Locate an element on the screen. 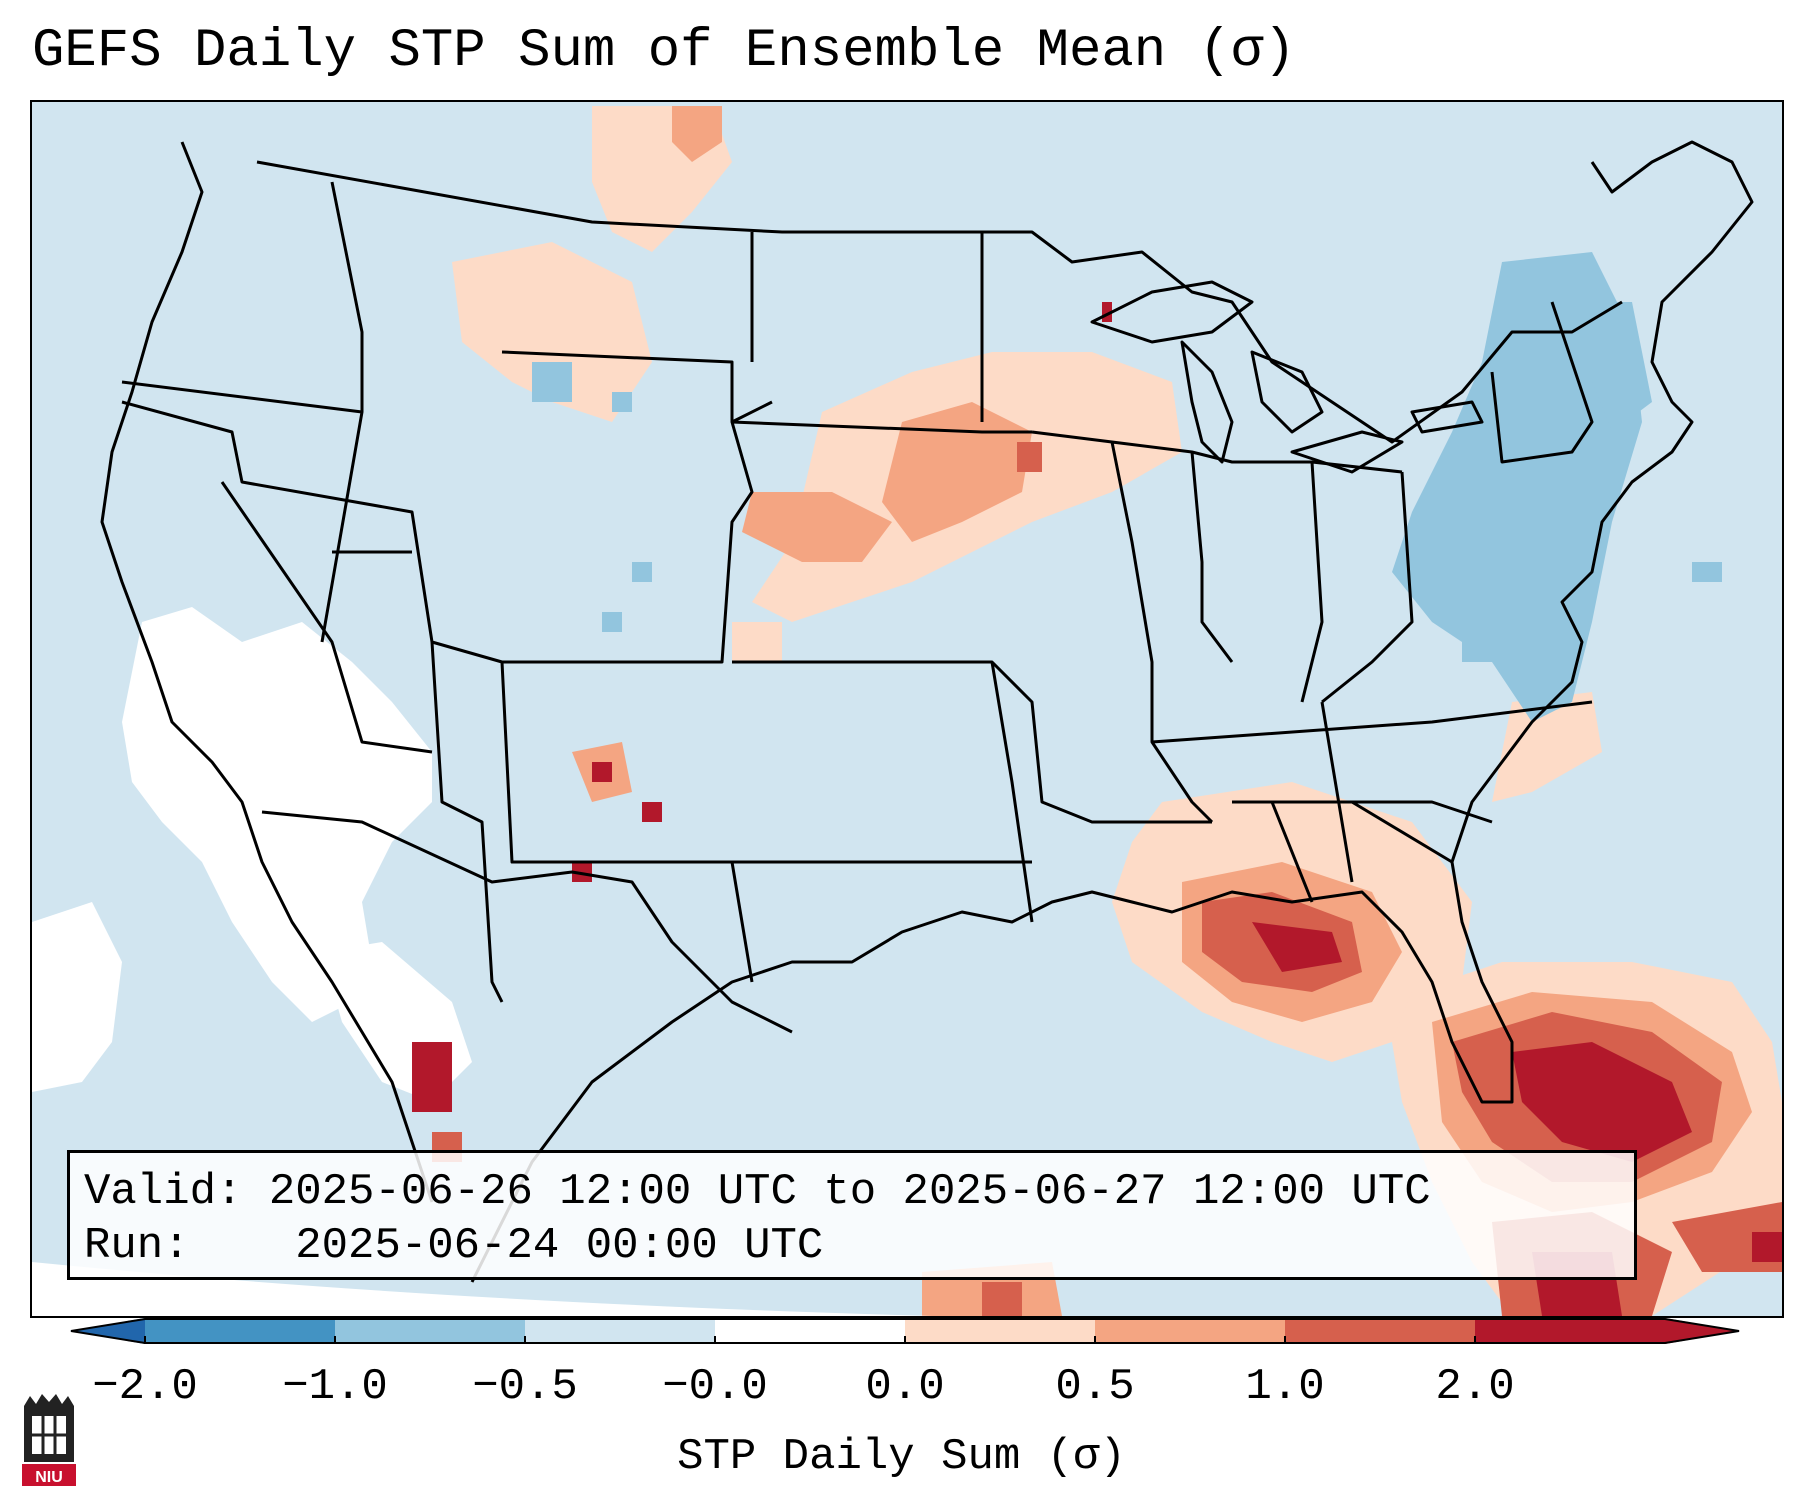 This screenshot has width=1803, height=1506. chart-title: GEFS Daily STP Sum of Ensemble Mean (σ) is located at coordinates (664, 51).